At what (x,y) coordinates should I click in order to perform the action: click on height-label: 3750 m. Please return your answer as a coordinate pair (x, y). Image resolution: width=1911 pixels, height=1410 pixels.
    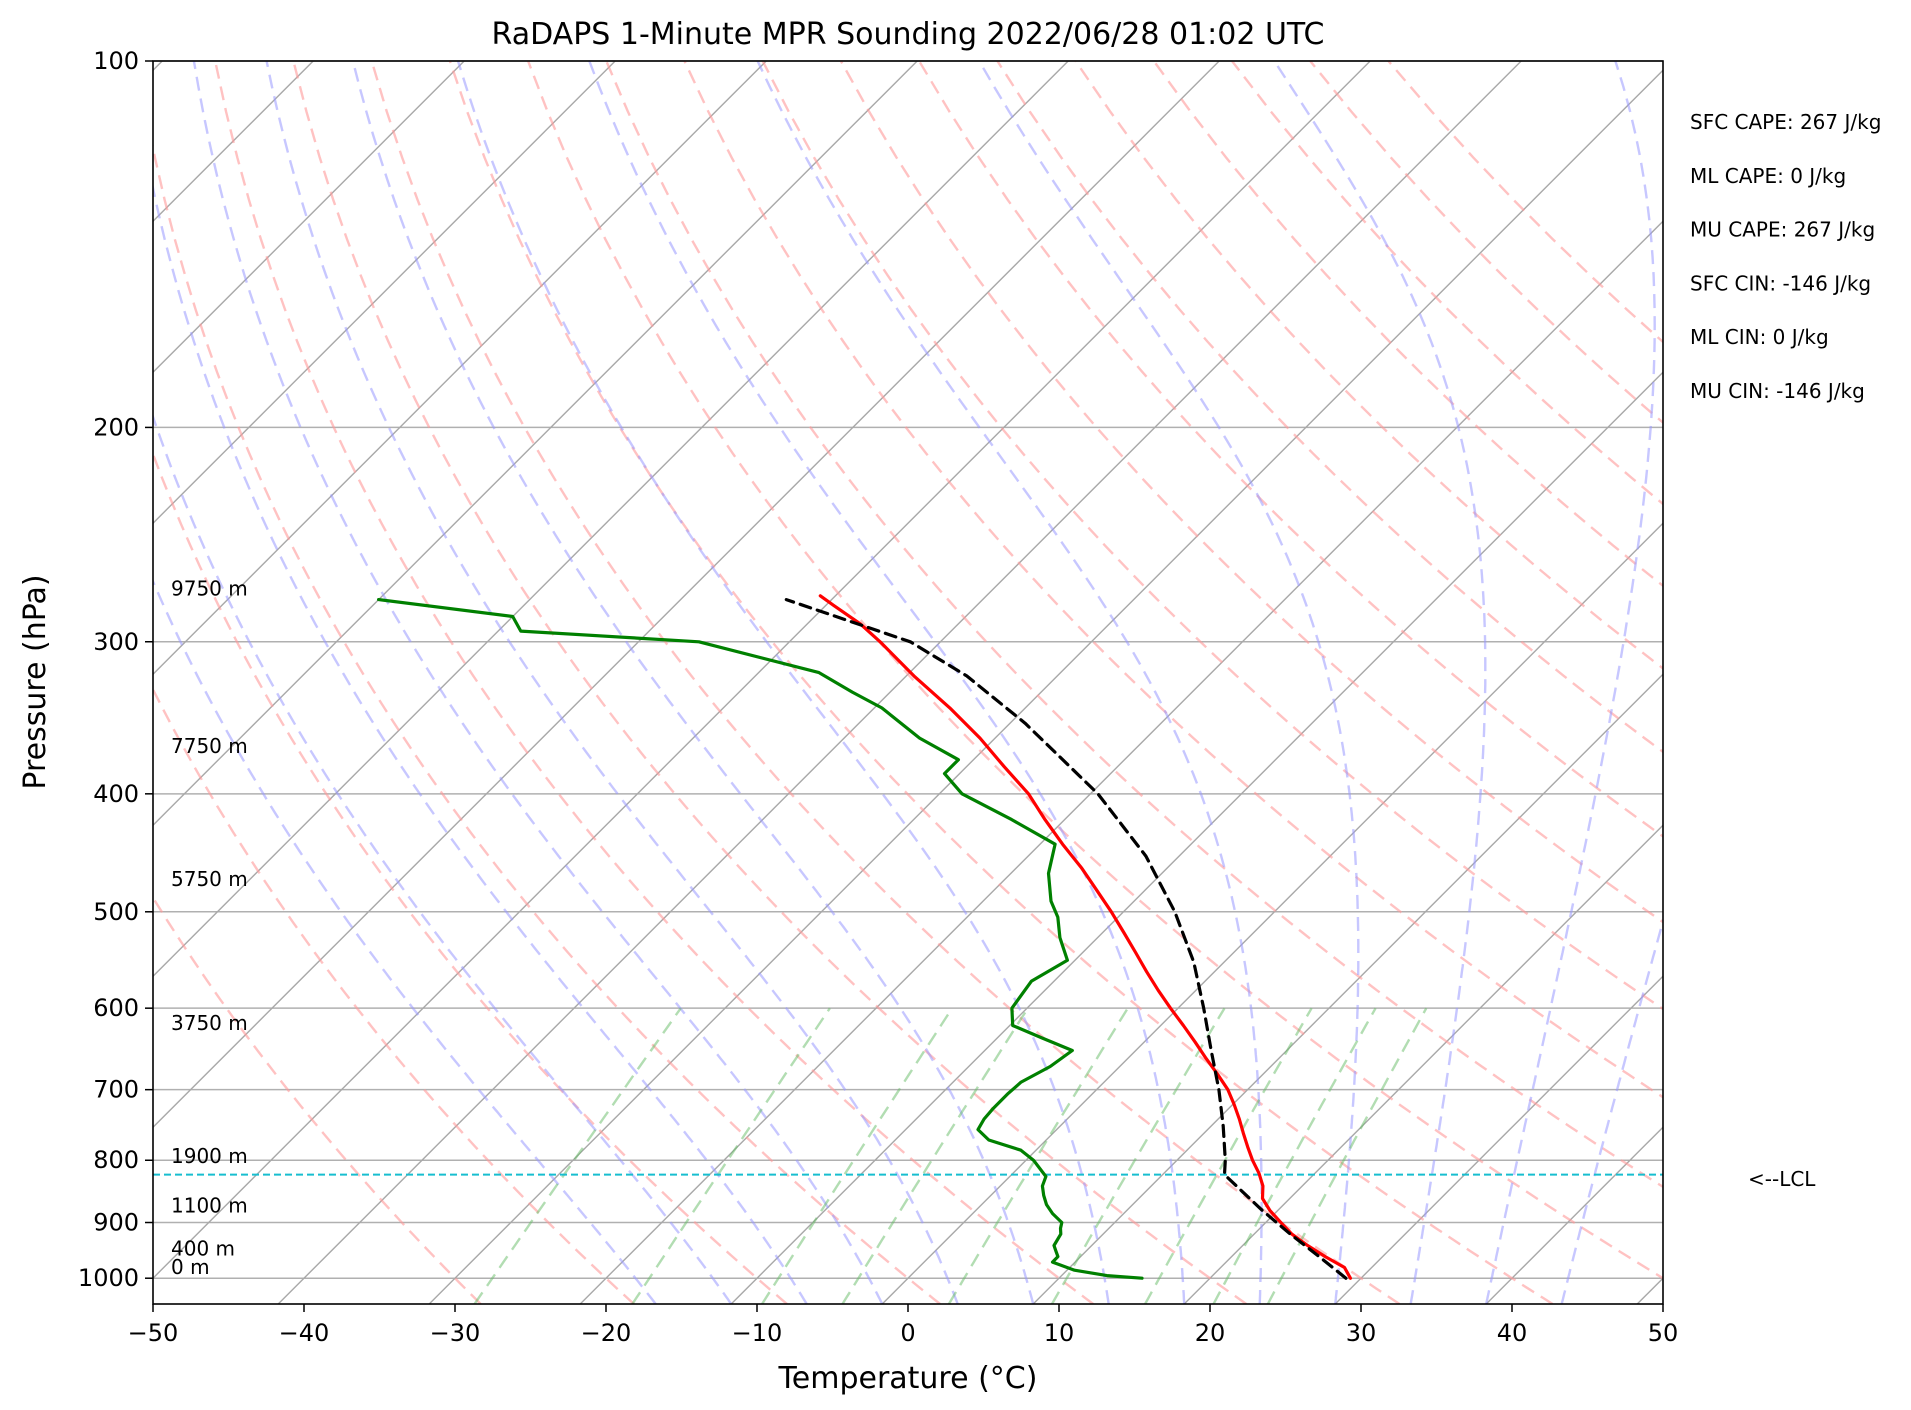
    Looking at the image, I should click on (209, 1023).